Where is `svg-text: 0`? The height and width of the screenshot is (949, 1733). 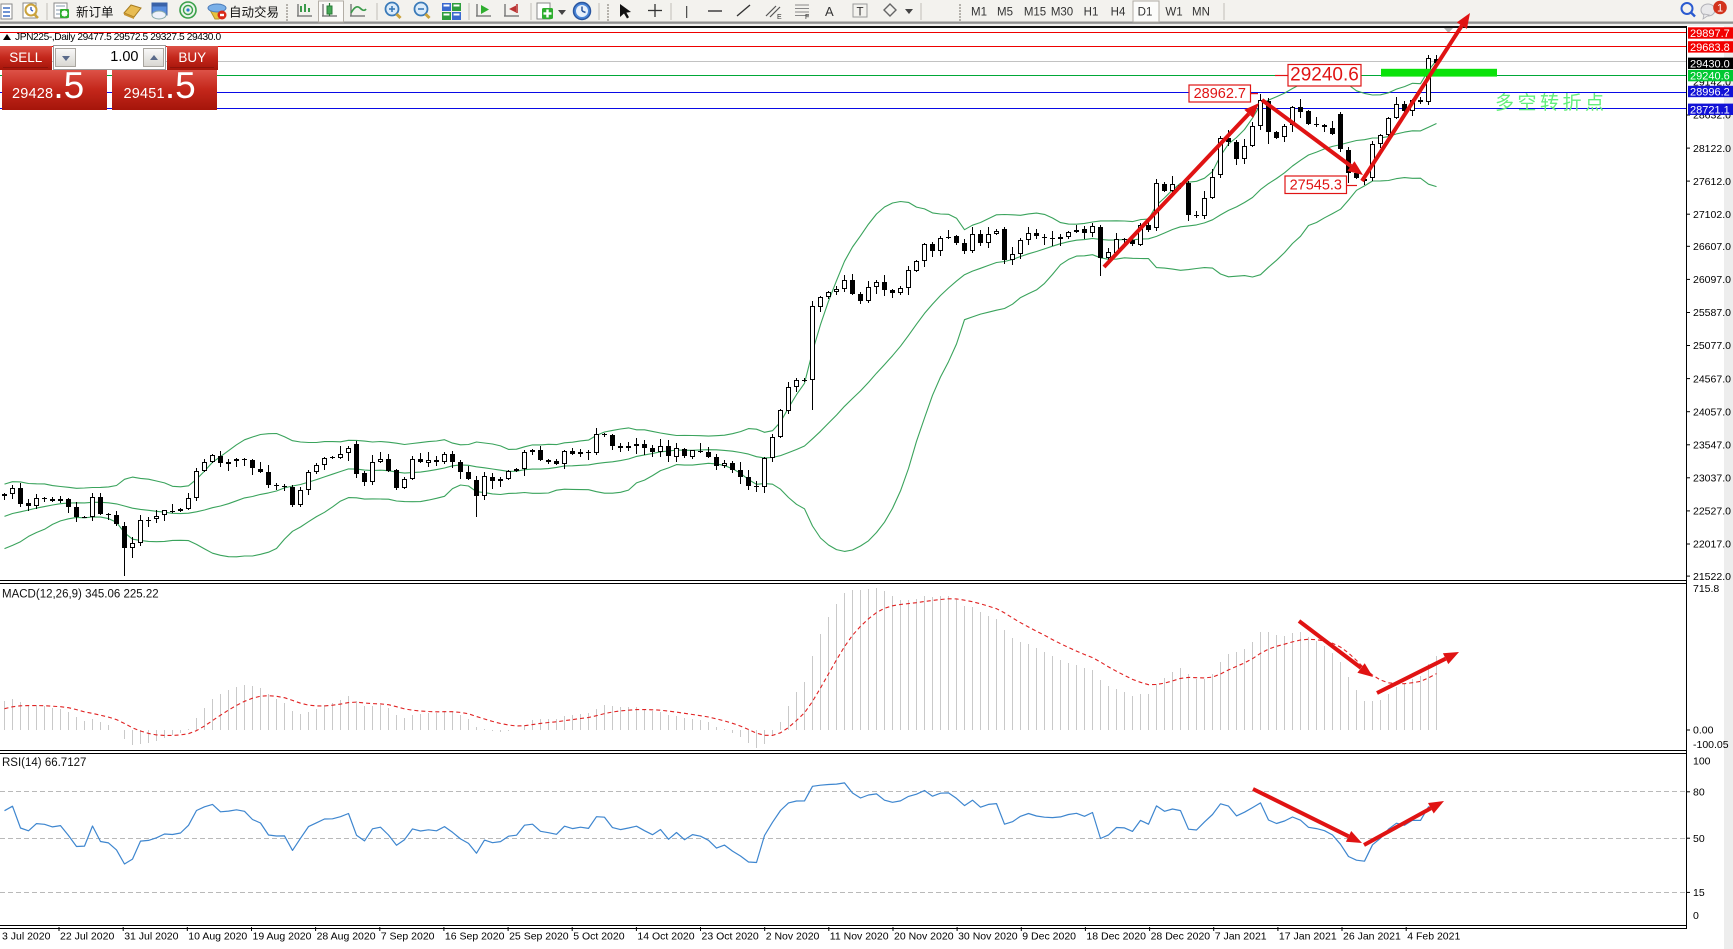
svg-text: 0 is located at coordinates (1696, 916).